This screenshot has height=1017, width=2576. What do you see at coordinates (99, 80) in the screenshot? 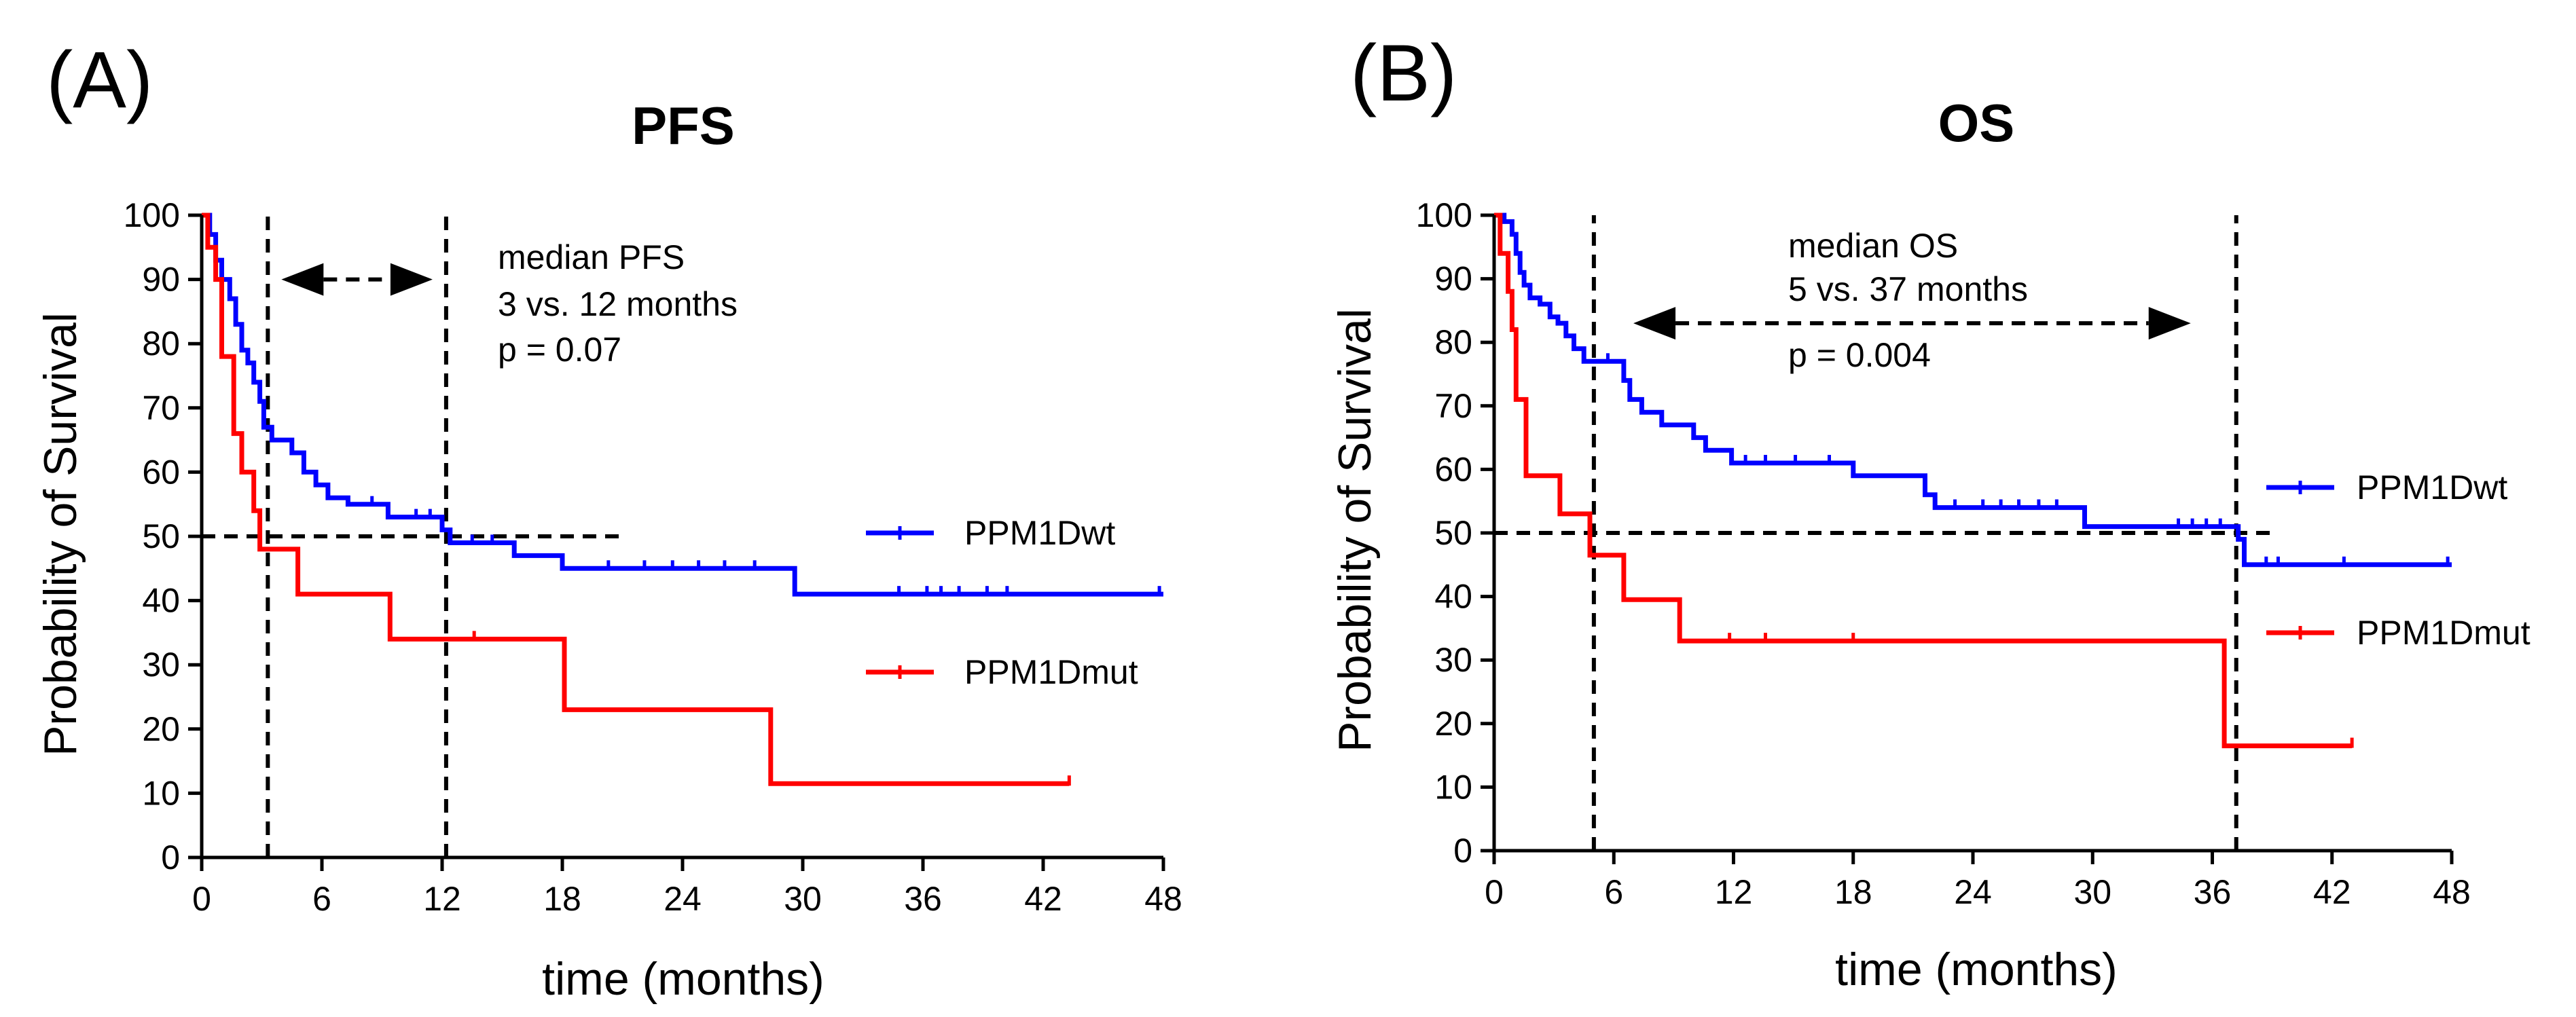
I see `panel-label-a: (A)` at bounding box center [99, 80].